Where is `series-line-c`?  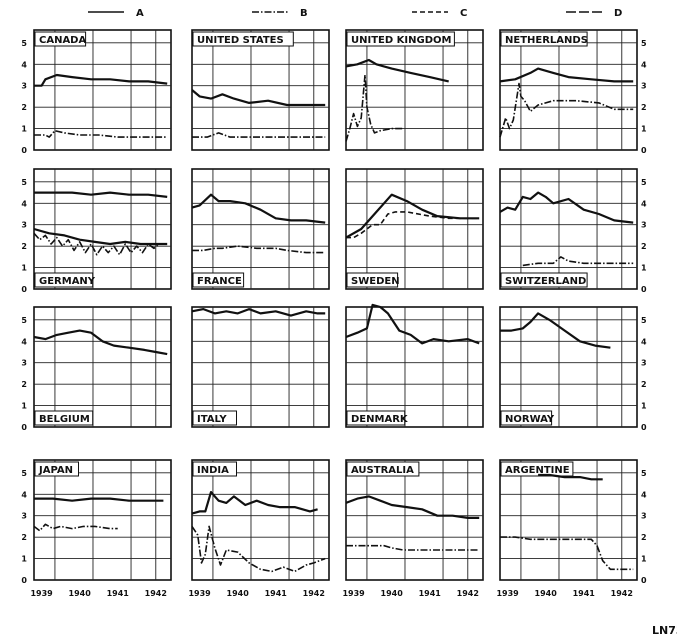 series-line-c is located at coordinates (413, 225).